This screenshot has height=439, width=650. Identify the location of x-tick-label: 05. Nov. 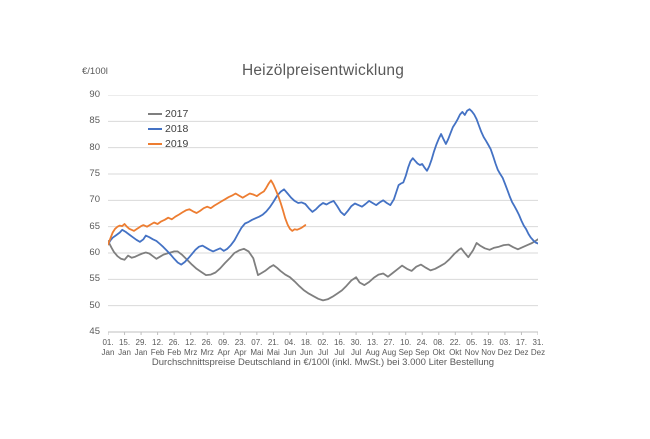
(471, 347).